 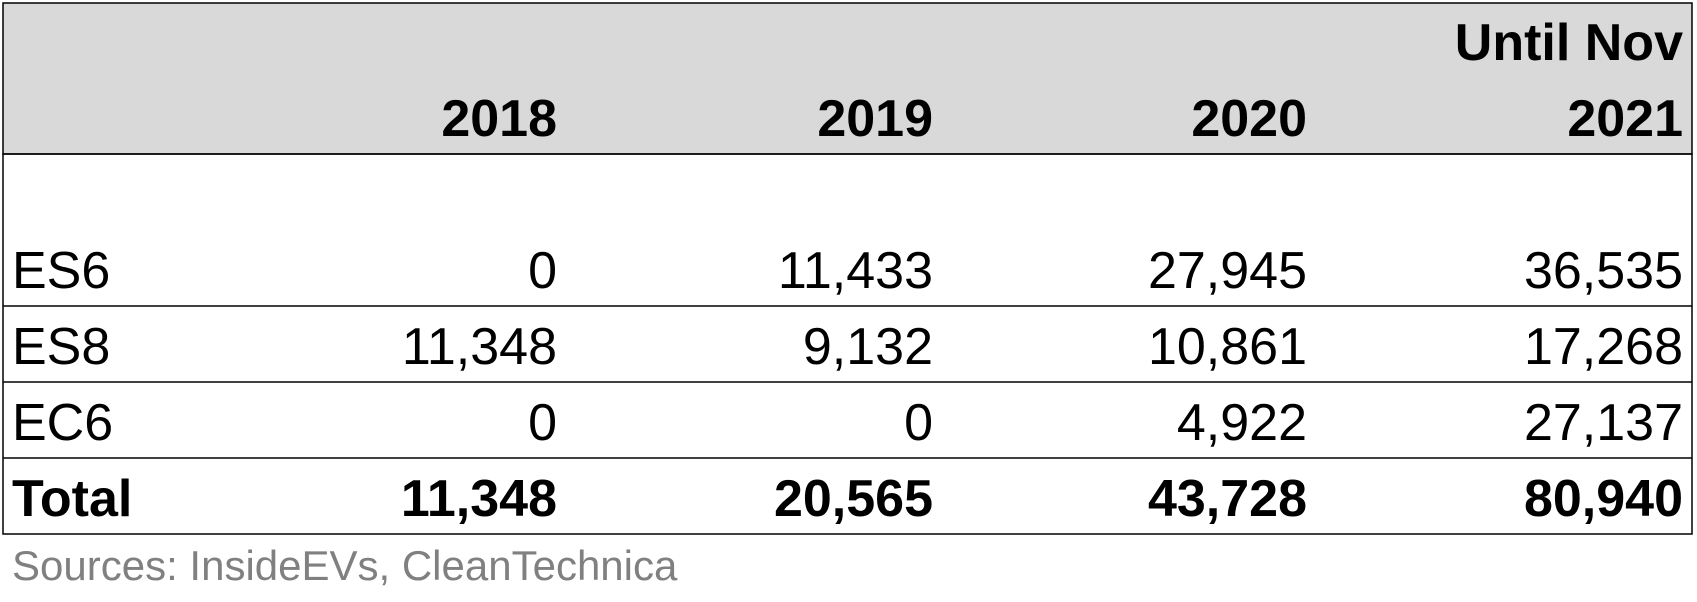 I want to click on cell-value: 11,433, so click(x=855, y=271).